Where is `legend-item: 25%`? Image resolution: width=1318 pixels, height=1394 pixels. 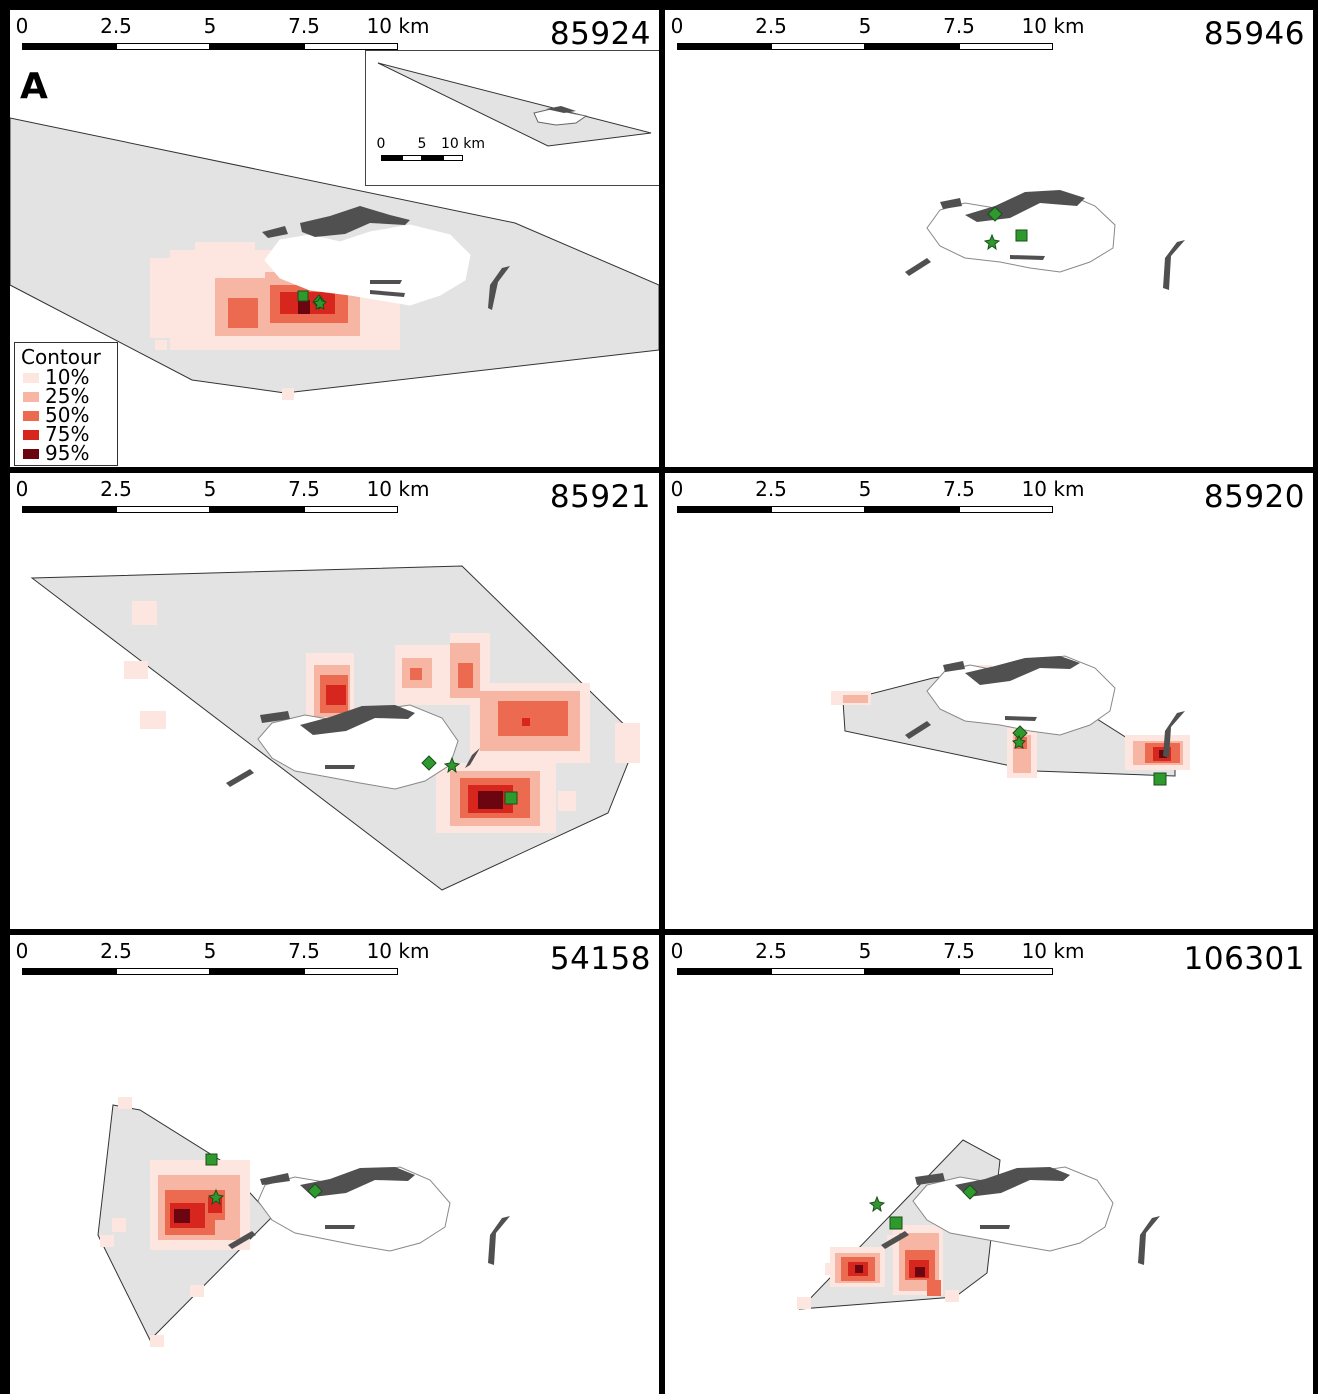
legend-item: 25% is located at coordinates (56, 396).